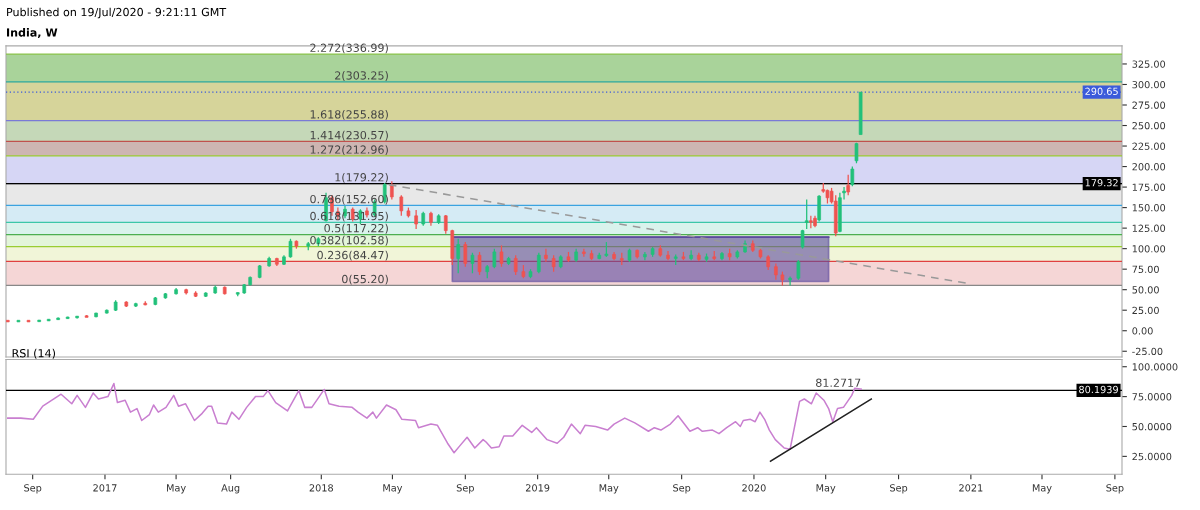 Image resolution: width=1200 pixels, height=510 pixels. What do you see at coordinates (1149, 64) in the screenshot?
I see `y-tick-label: 325.00` at bounding box center [1149, 64].